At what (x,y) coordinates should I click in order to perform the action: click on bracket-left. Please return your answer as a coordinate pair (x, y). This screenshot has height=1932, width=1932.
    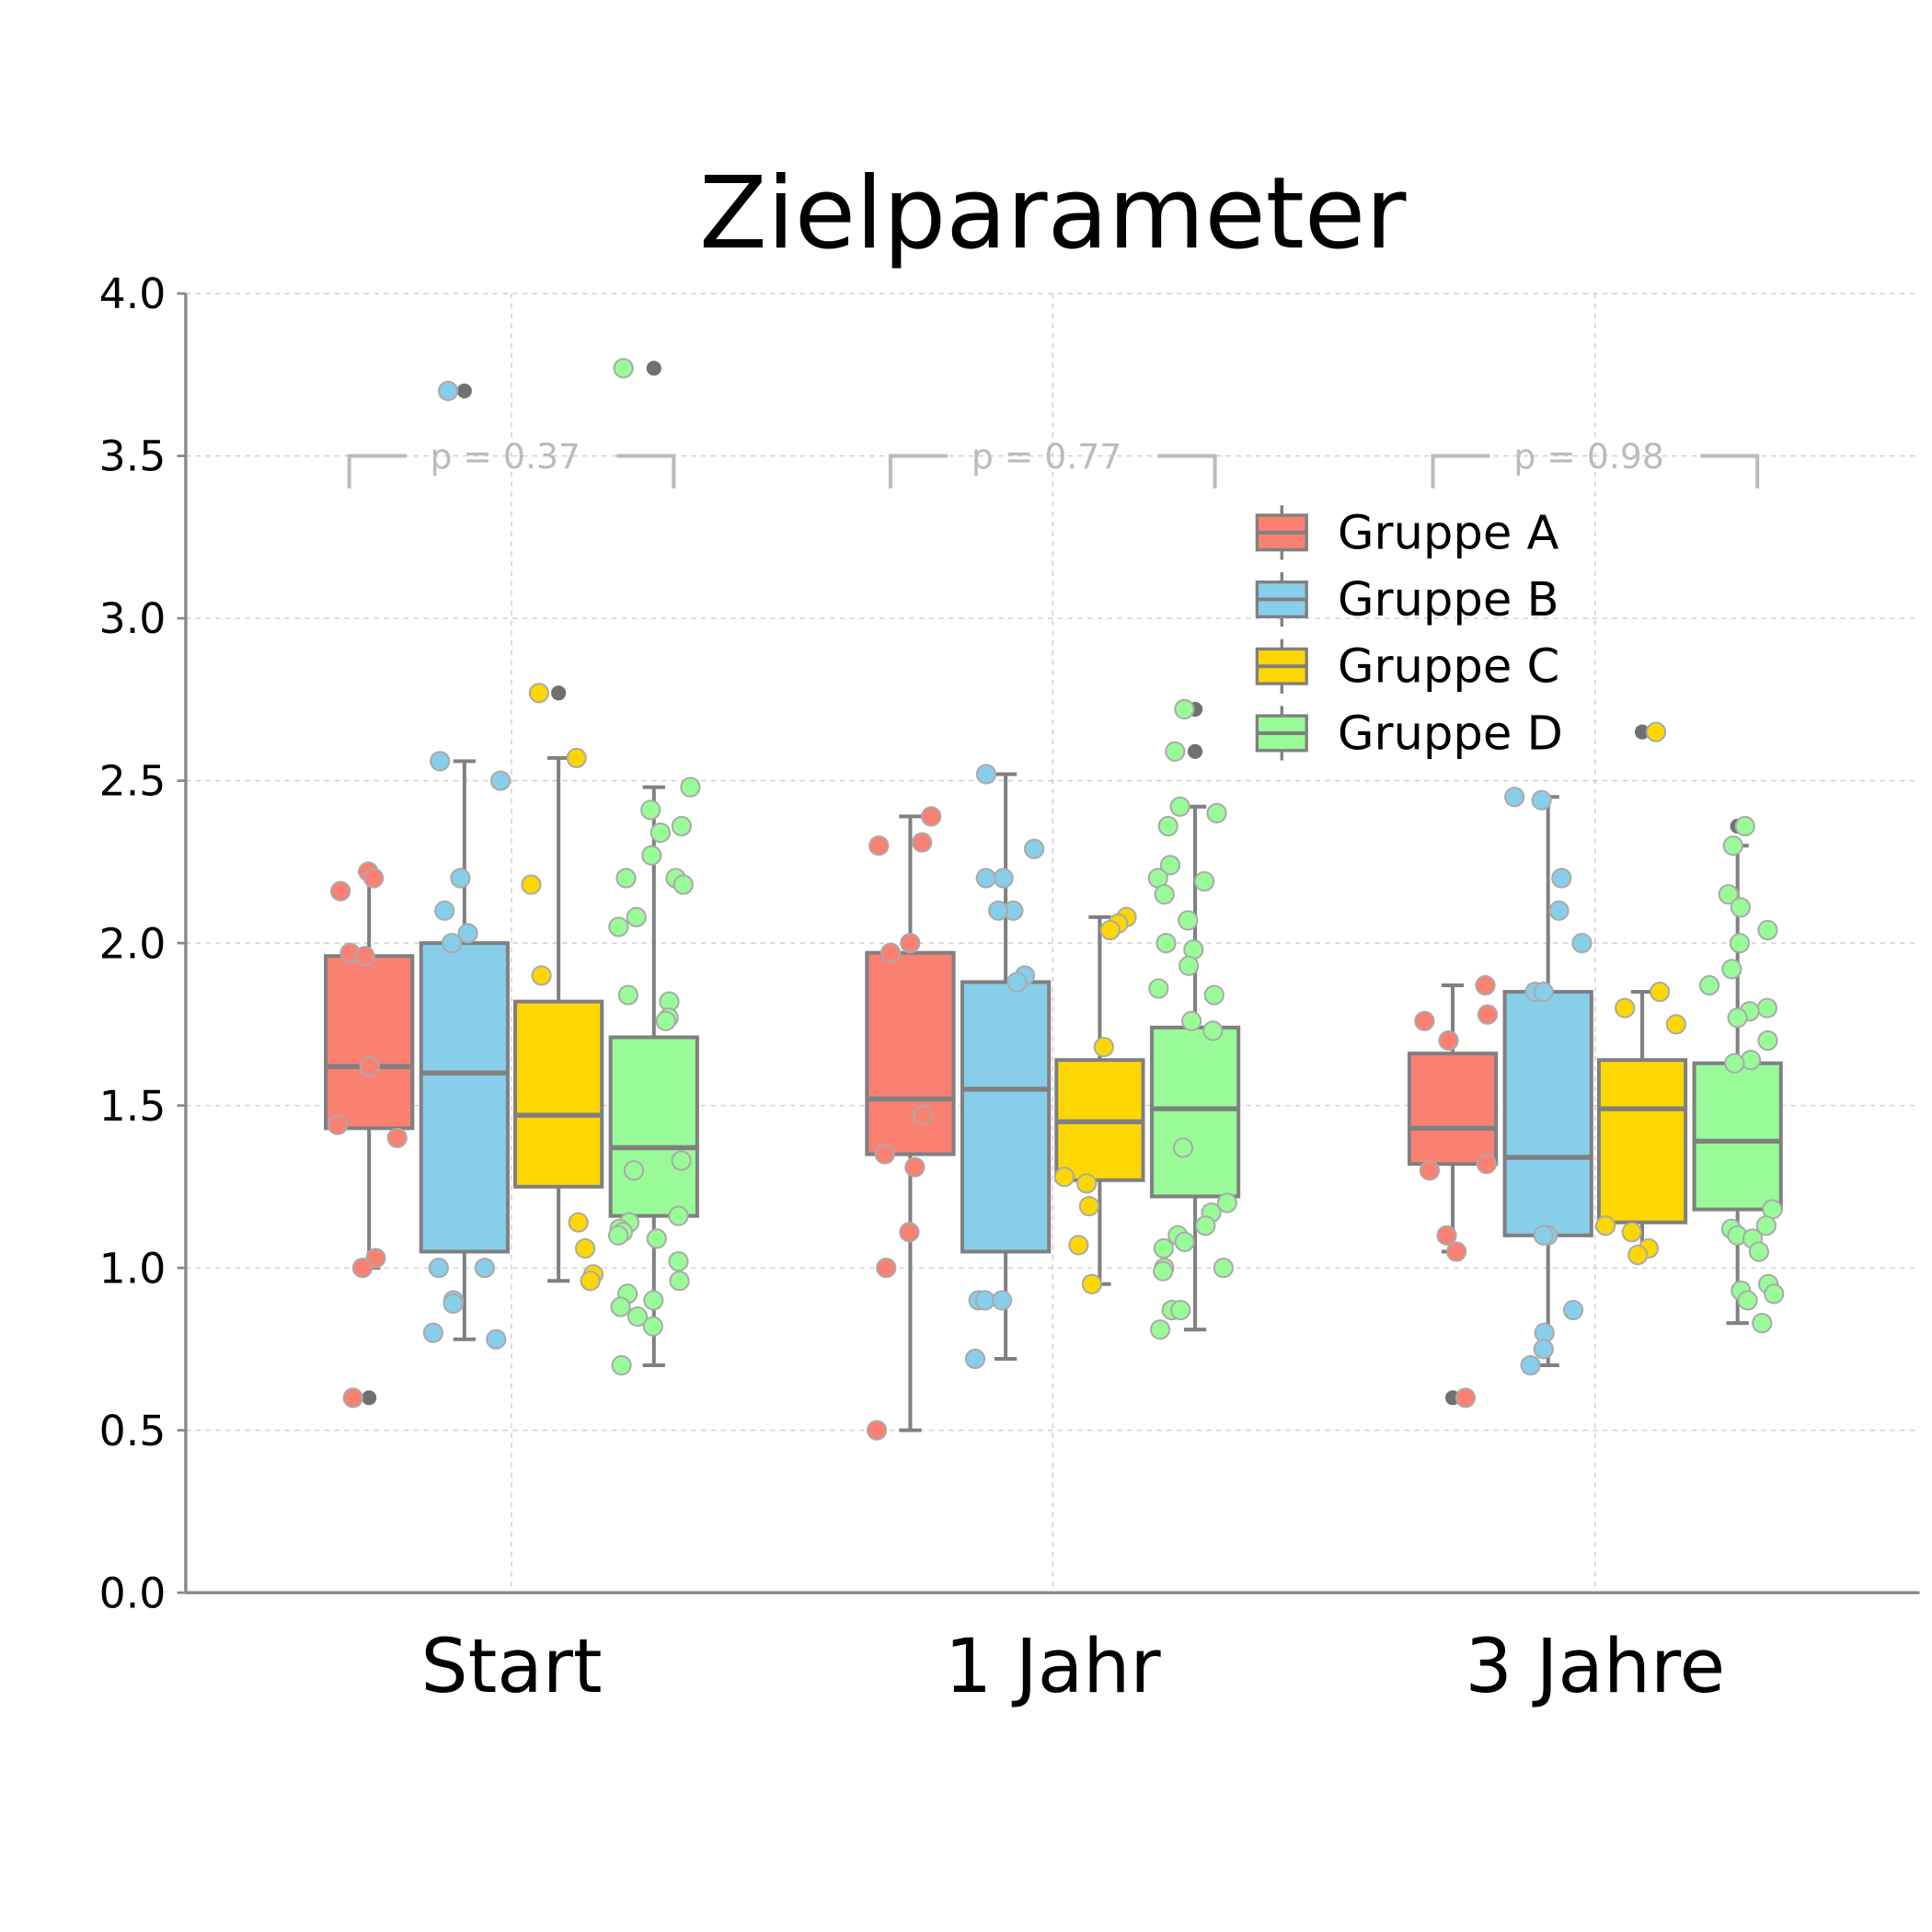
    Looking at the image, I should click on (377, 471).